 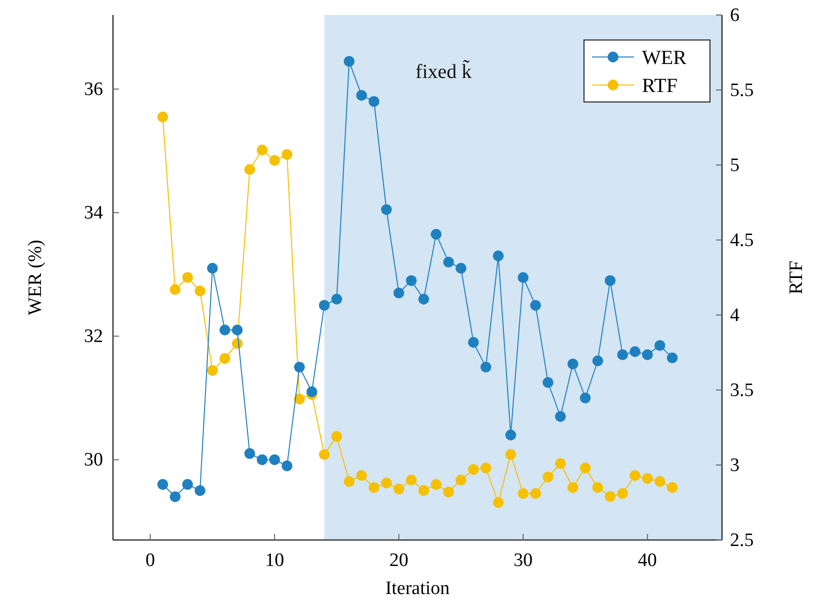 What do you see at coordinates (398, 560) in the screenshot?
I see `x-tick-label: 20` at bounding box center [398, 560].